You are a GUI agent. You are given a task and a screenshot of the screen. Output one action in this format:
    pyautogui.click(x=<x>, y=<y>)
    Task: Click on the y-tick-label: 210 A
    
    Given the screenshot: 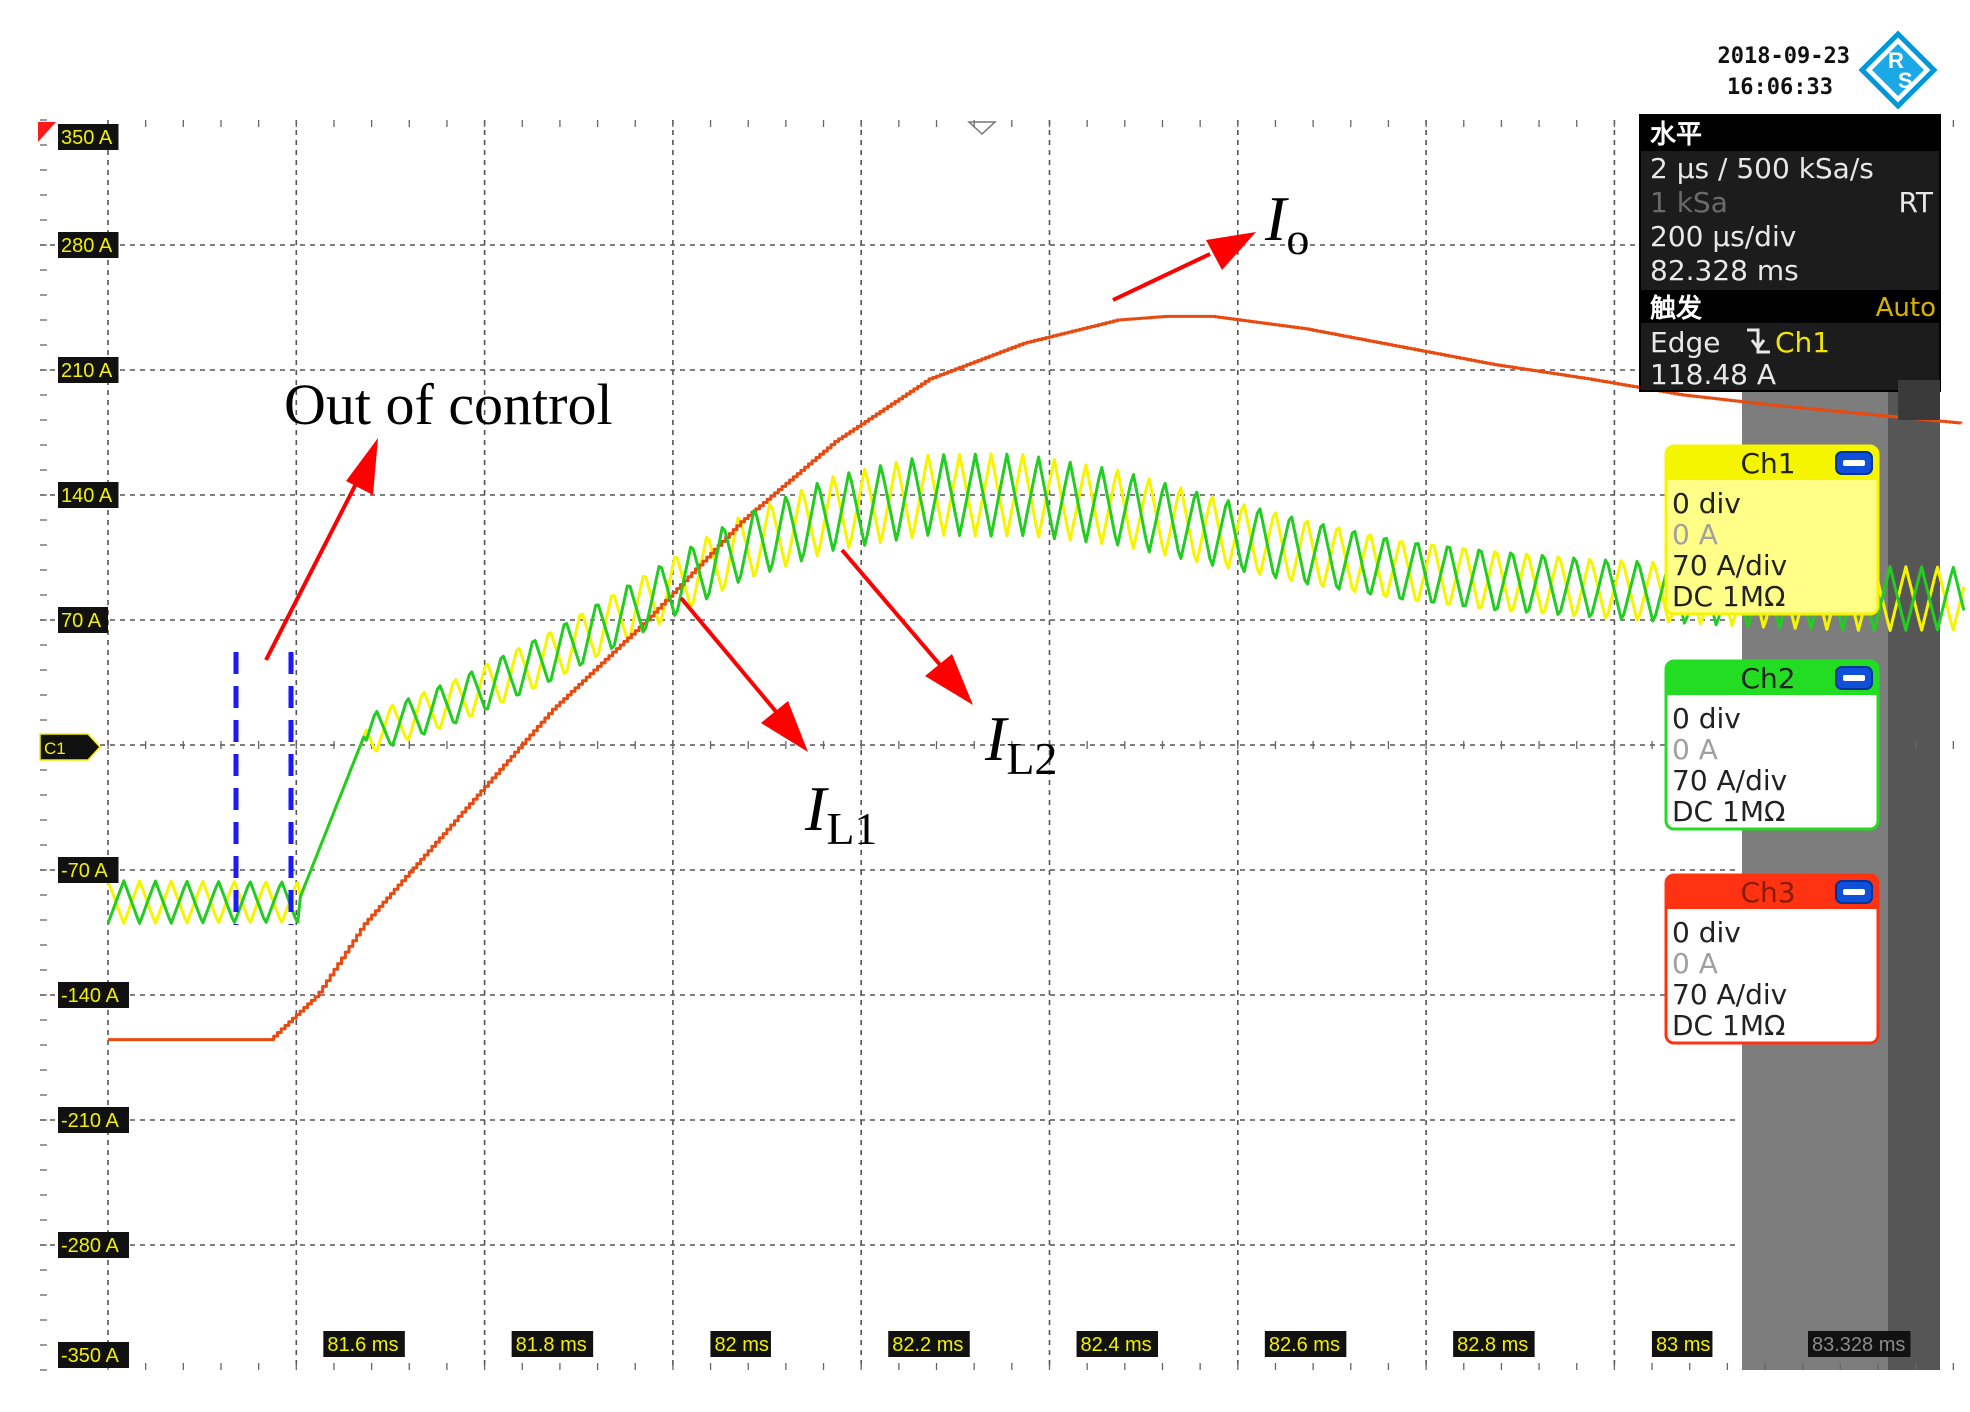 What is the action you would take?
    pyautogui.click(x=88, y=370)
    